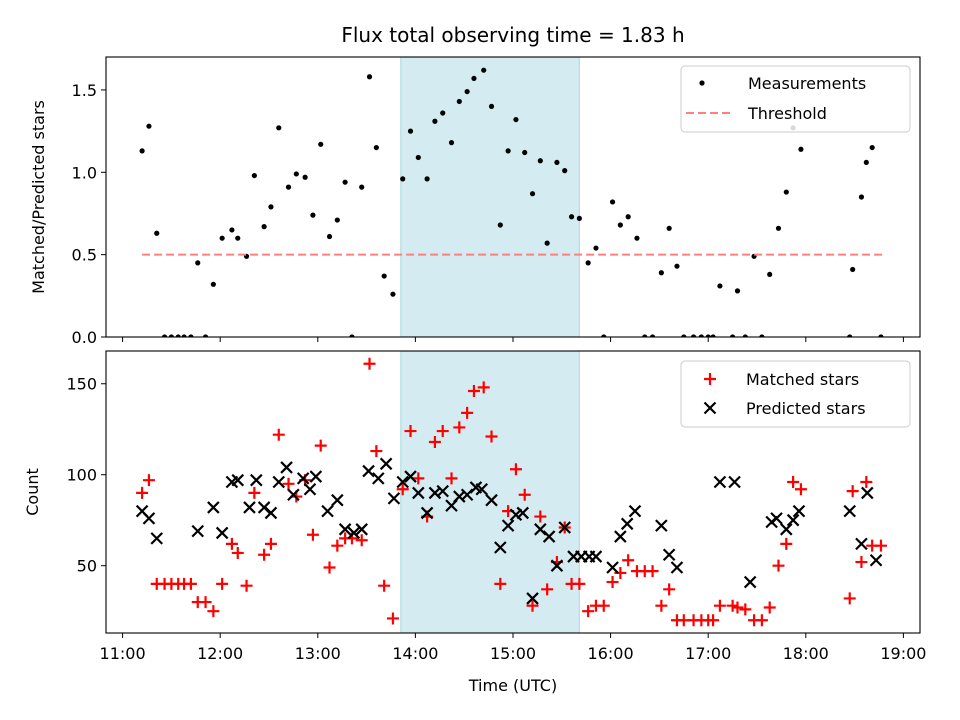 The image size is (960, 720). Describe the element at coordinates (611, 653) in the screenshot. I see `x-tick-label: 16:00` at that location.